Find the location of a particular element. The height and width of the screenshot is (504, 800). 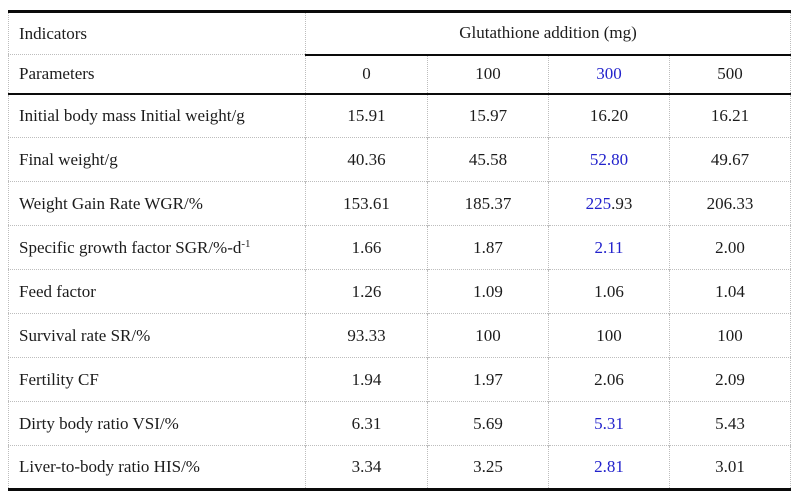

value-text: 16.21 is located at coordinates (730, 115).